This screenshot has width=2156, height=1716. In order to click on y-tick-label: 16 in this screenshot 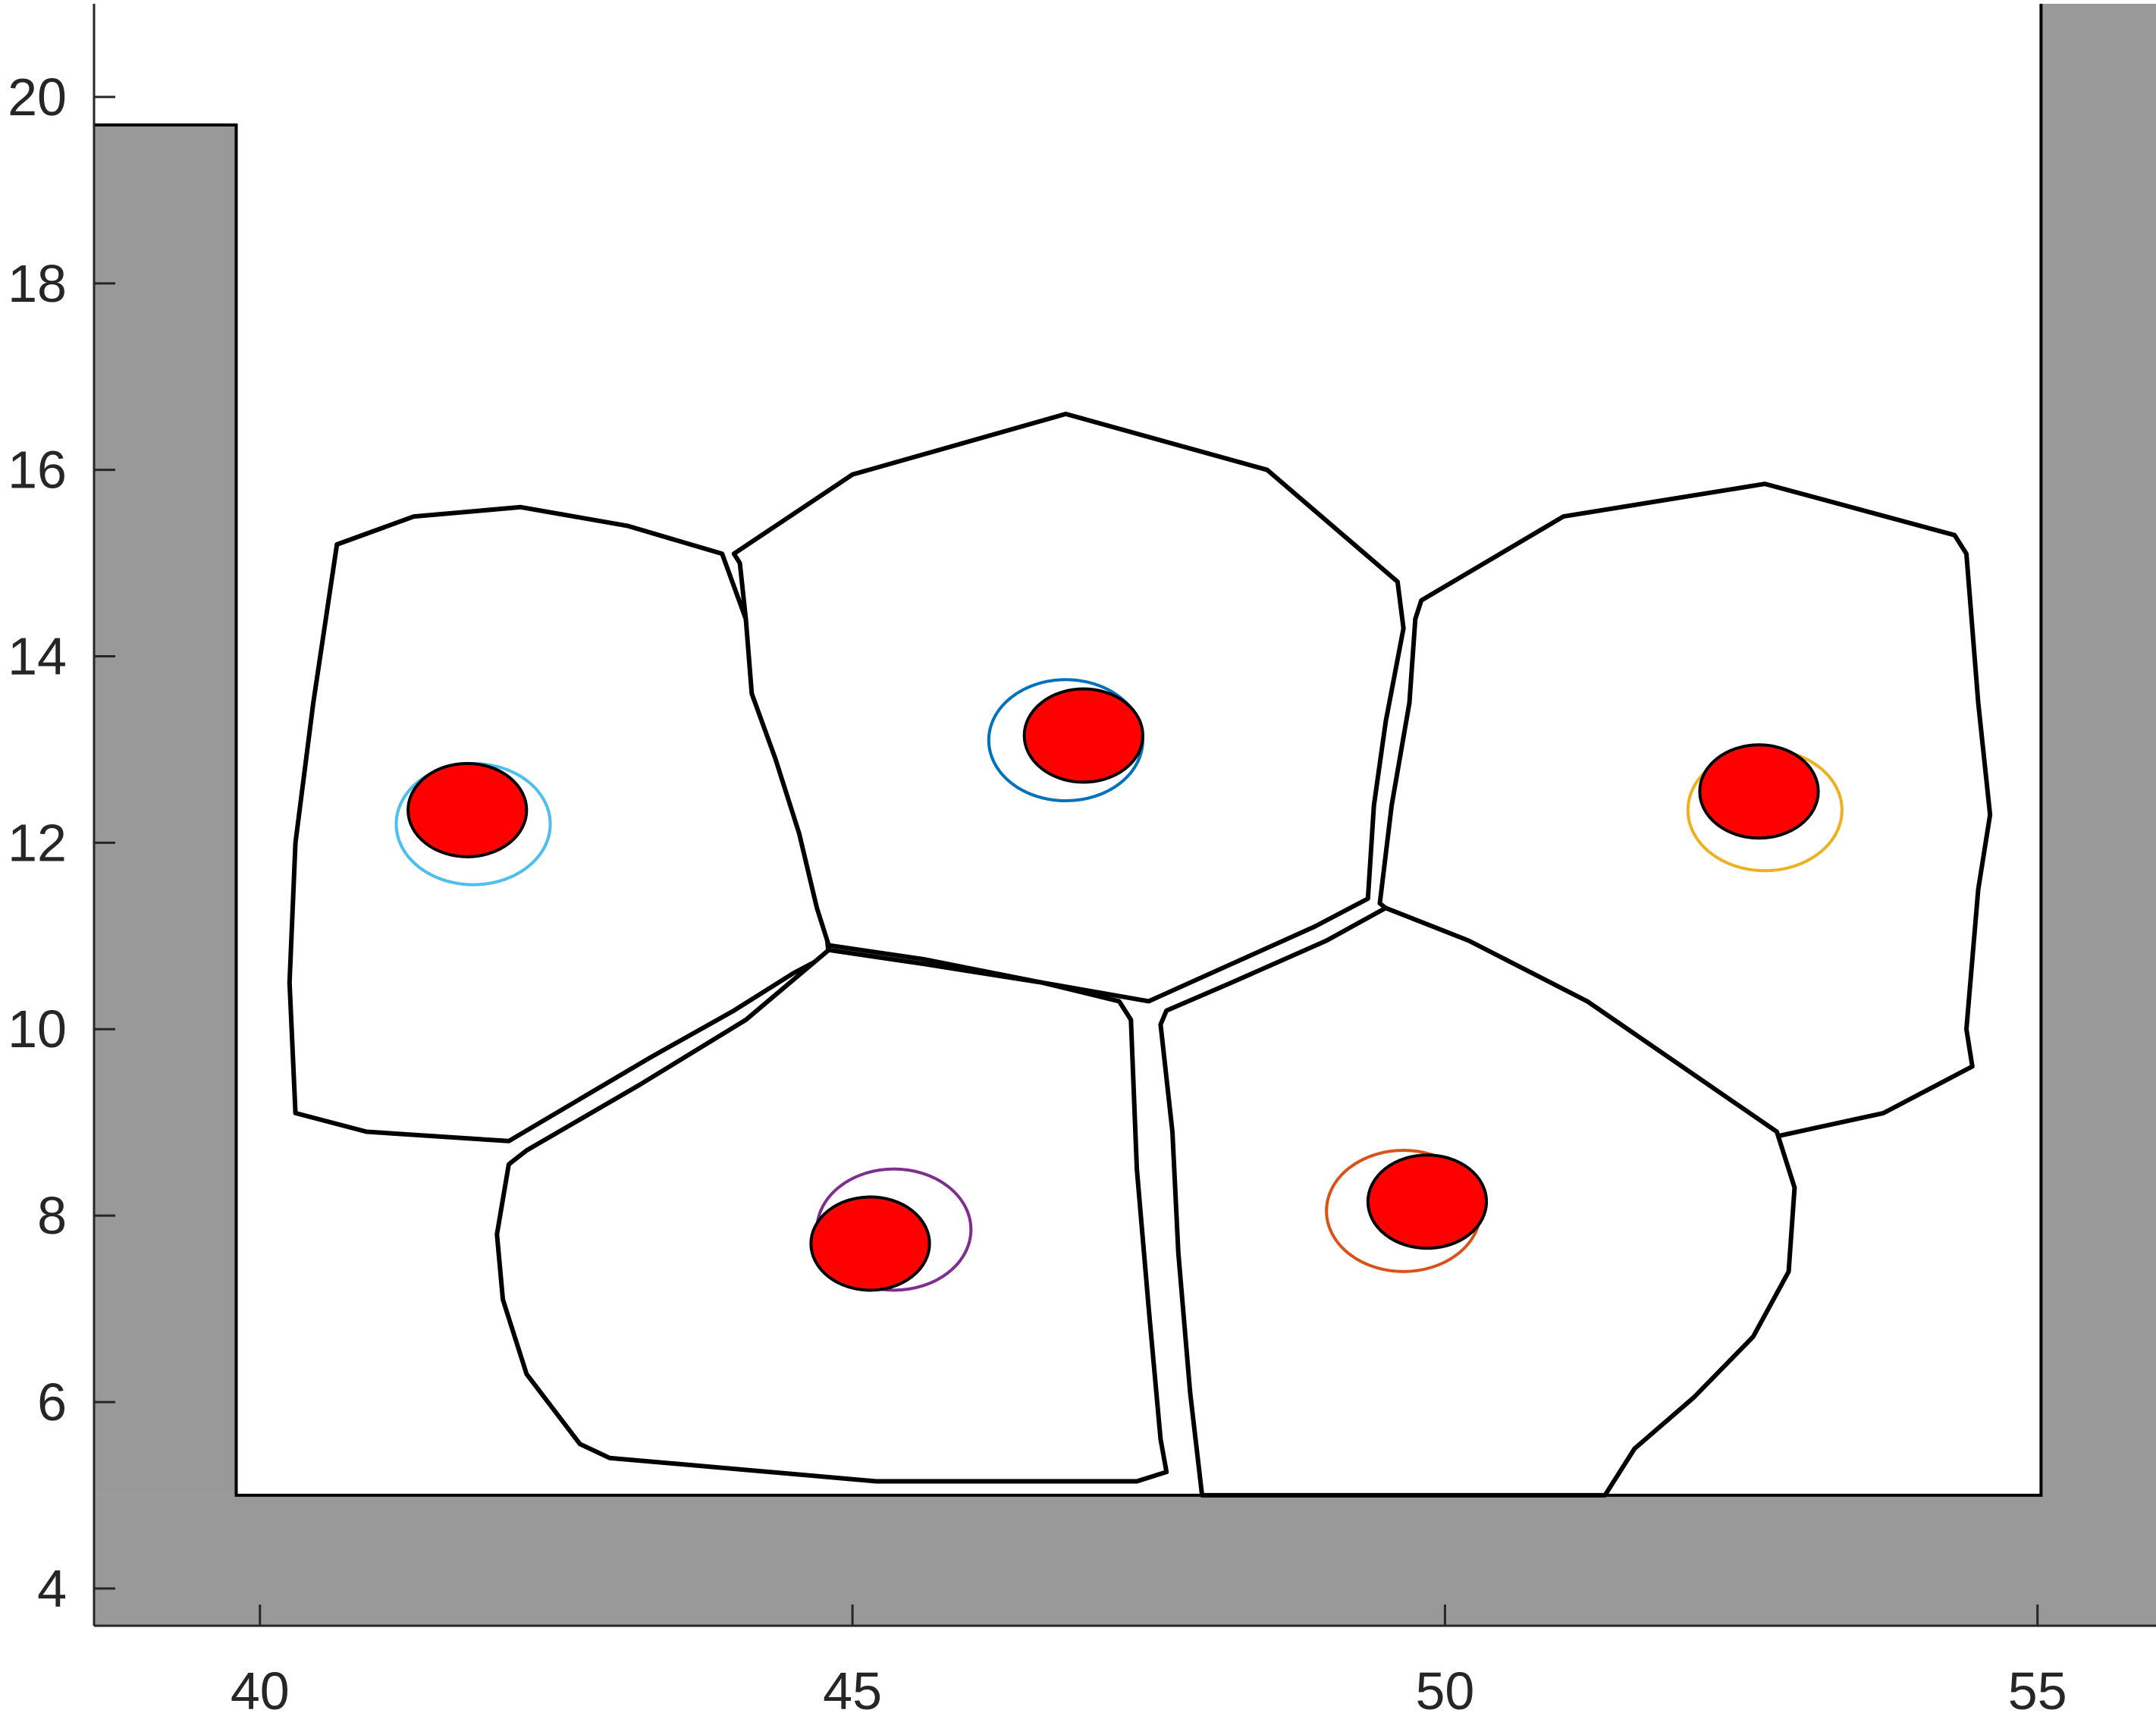, I will do `click(37, 471)`.